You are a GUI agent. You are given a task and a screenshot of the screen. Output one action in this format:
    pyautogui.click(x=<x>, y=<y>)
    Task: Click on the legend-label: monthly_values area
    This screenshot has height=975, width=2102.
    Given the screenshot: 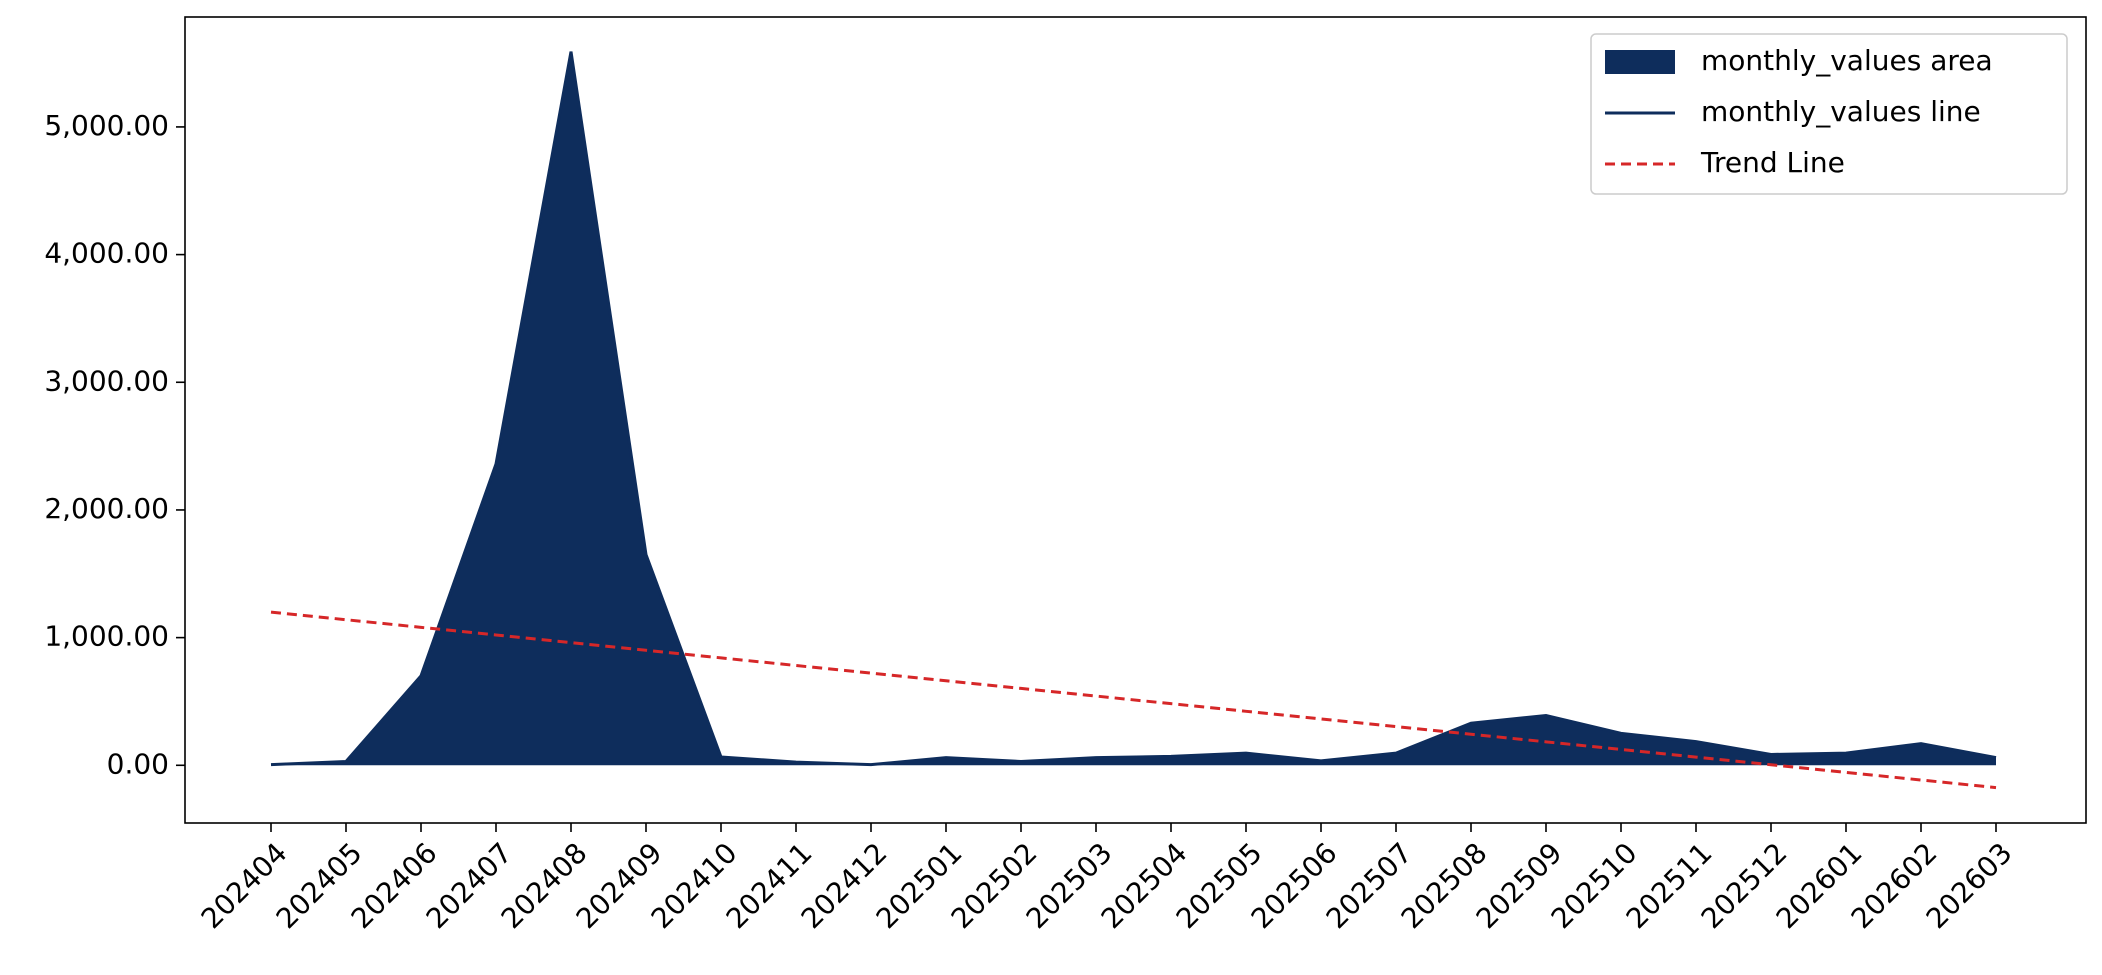 What is the action you would take?
    pyautogui.click(x=1847, y=60)
    